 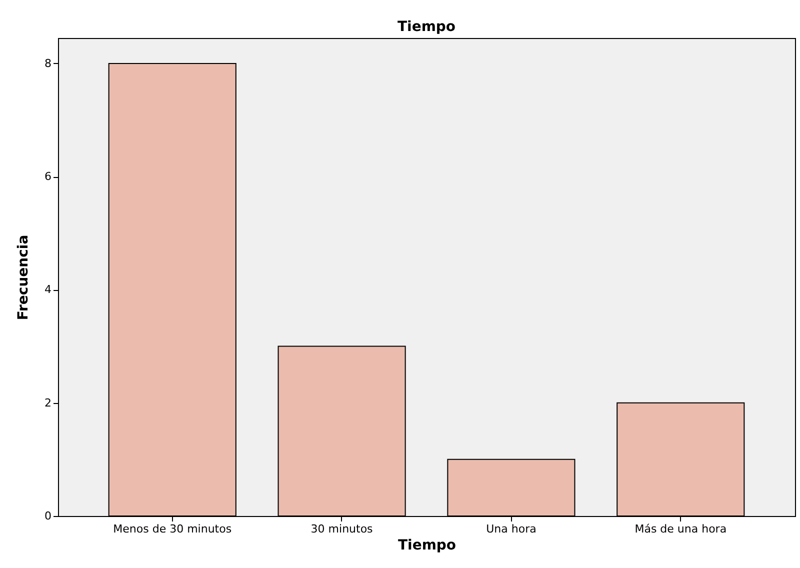 I want to click on y-tick-label: 4, so click(x=48, y=289).